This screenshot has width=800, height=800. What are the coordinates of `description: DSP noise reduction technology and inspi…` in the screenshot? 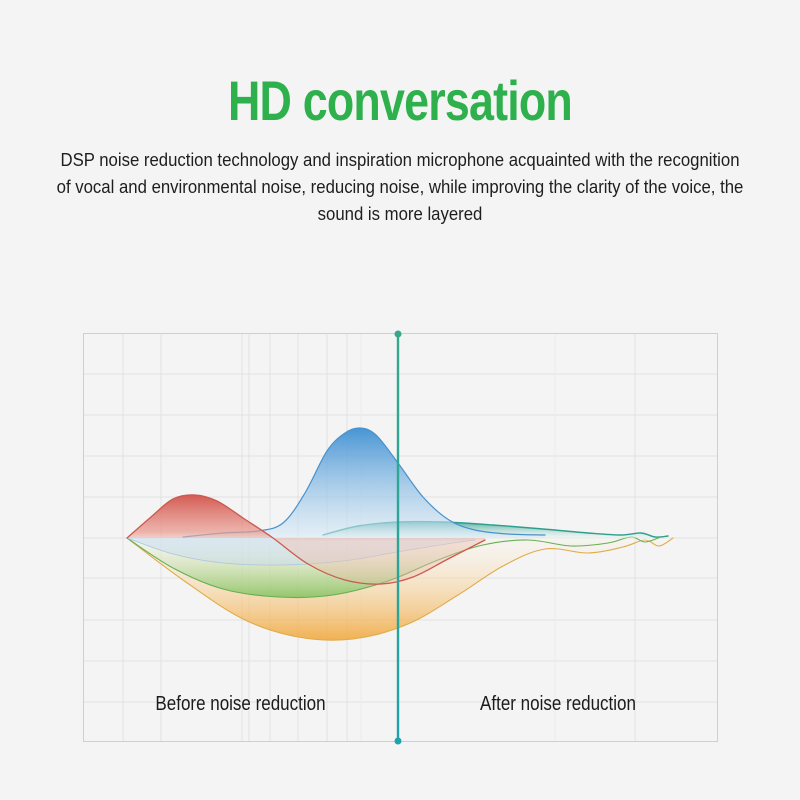 It's located at (400, 187).